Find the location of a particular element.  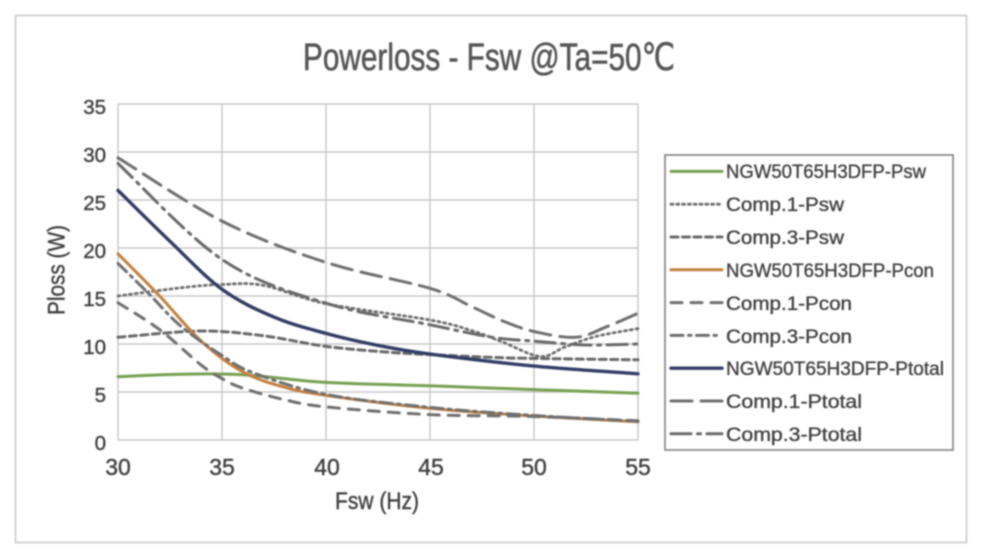

svg-text: Powerloss - Fsw @Ta=50℃ is located at coordinates (489, 58).